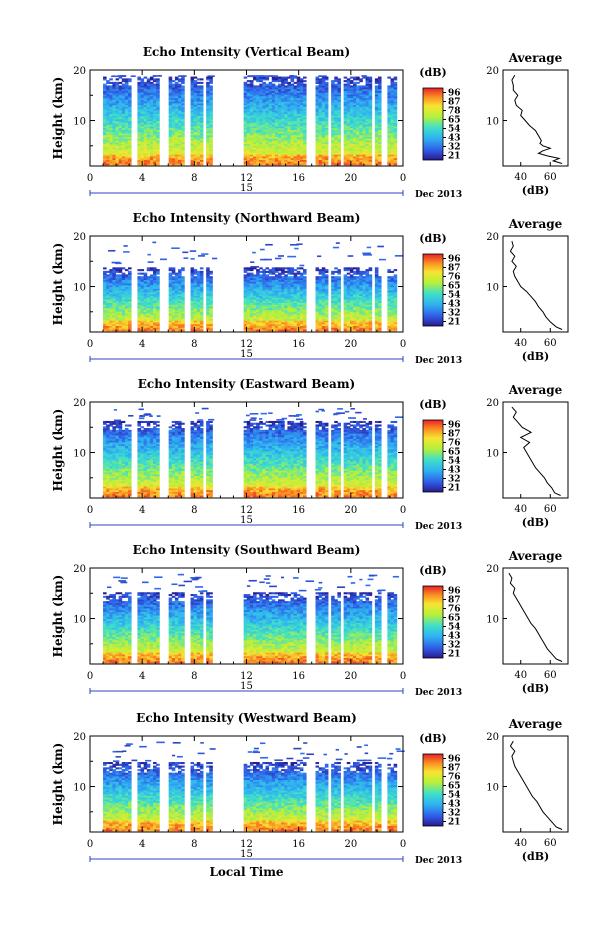 This screenshot has height=929, width=616. What do you see at coordinates (265, 76) in the screenshot?
I see `sporadic-echo` at bounding box center [265, 76].